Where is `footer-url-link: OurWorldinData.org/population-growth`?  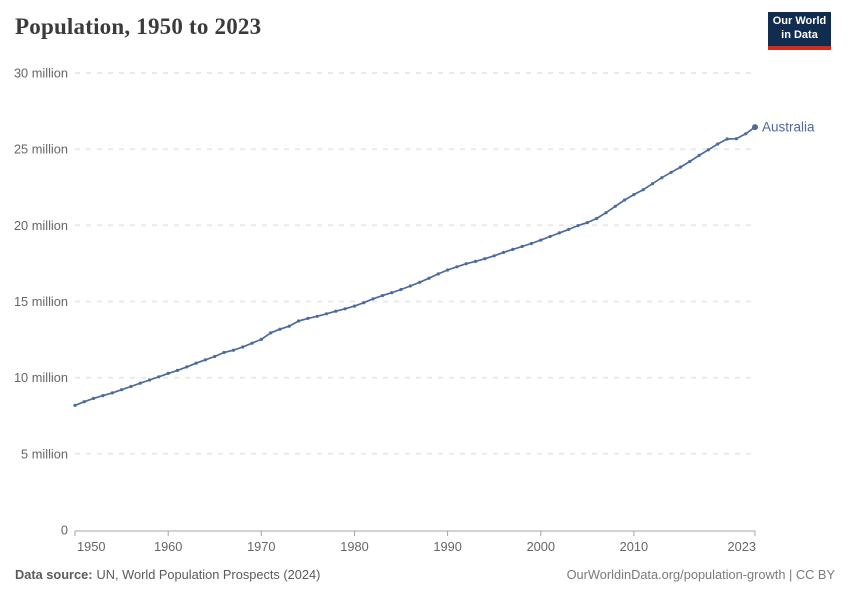 footer-url-link: OurWorldinData.org/population-growth is located at coordinates (676, 574).